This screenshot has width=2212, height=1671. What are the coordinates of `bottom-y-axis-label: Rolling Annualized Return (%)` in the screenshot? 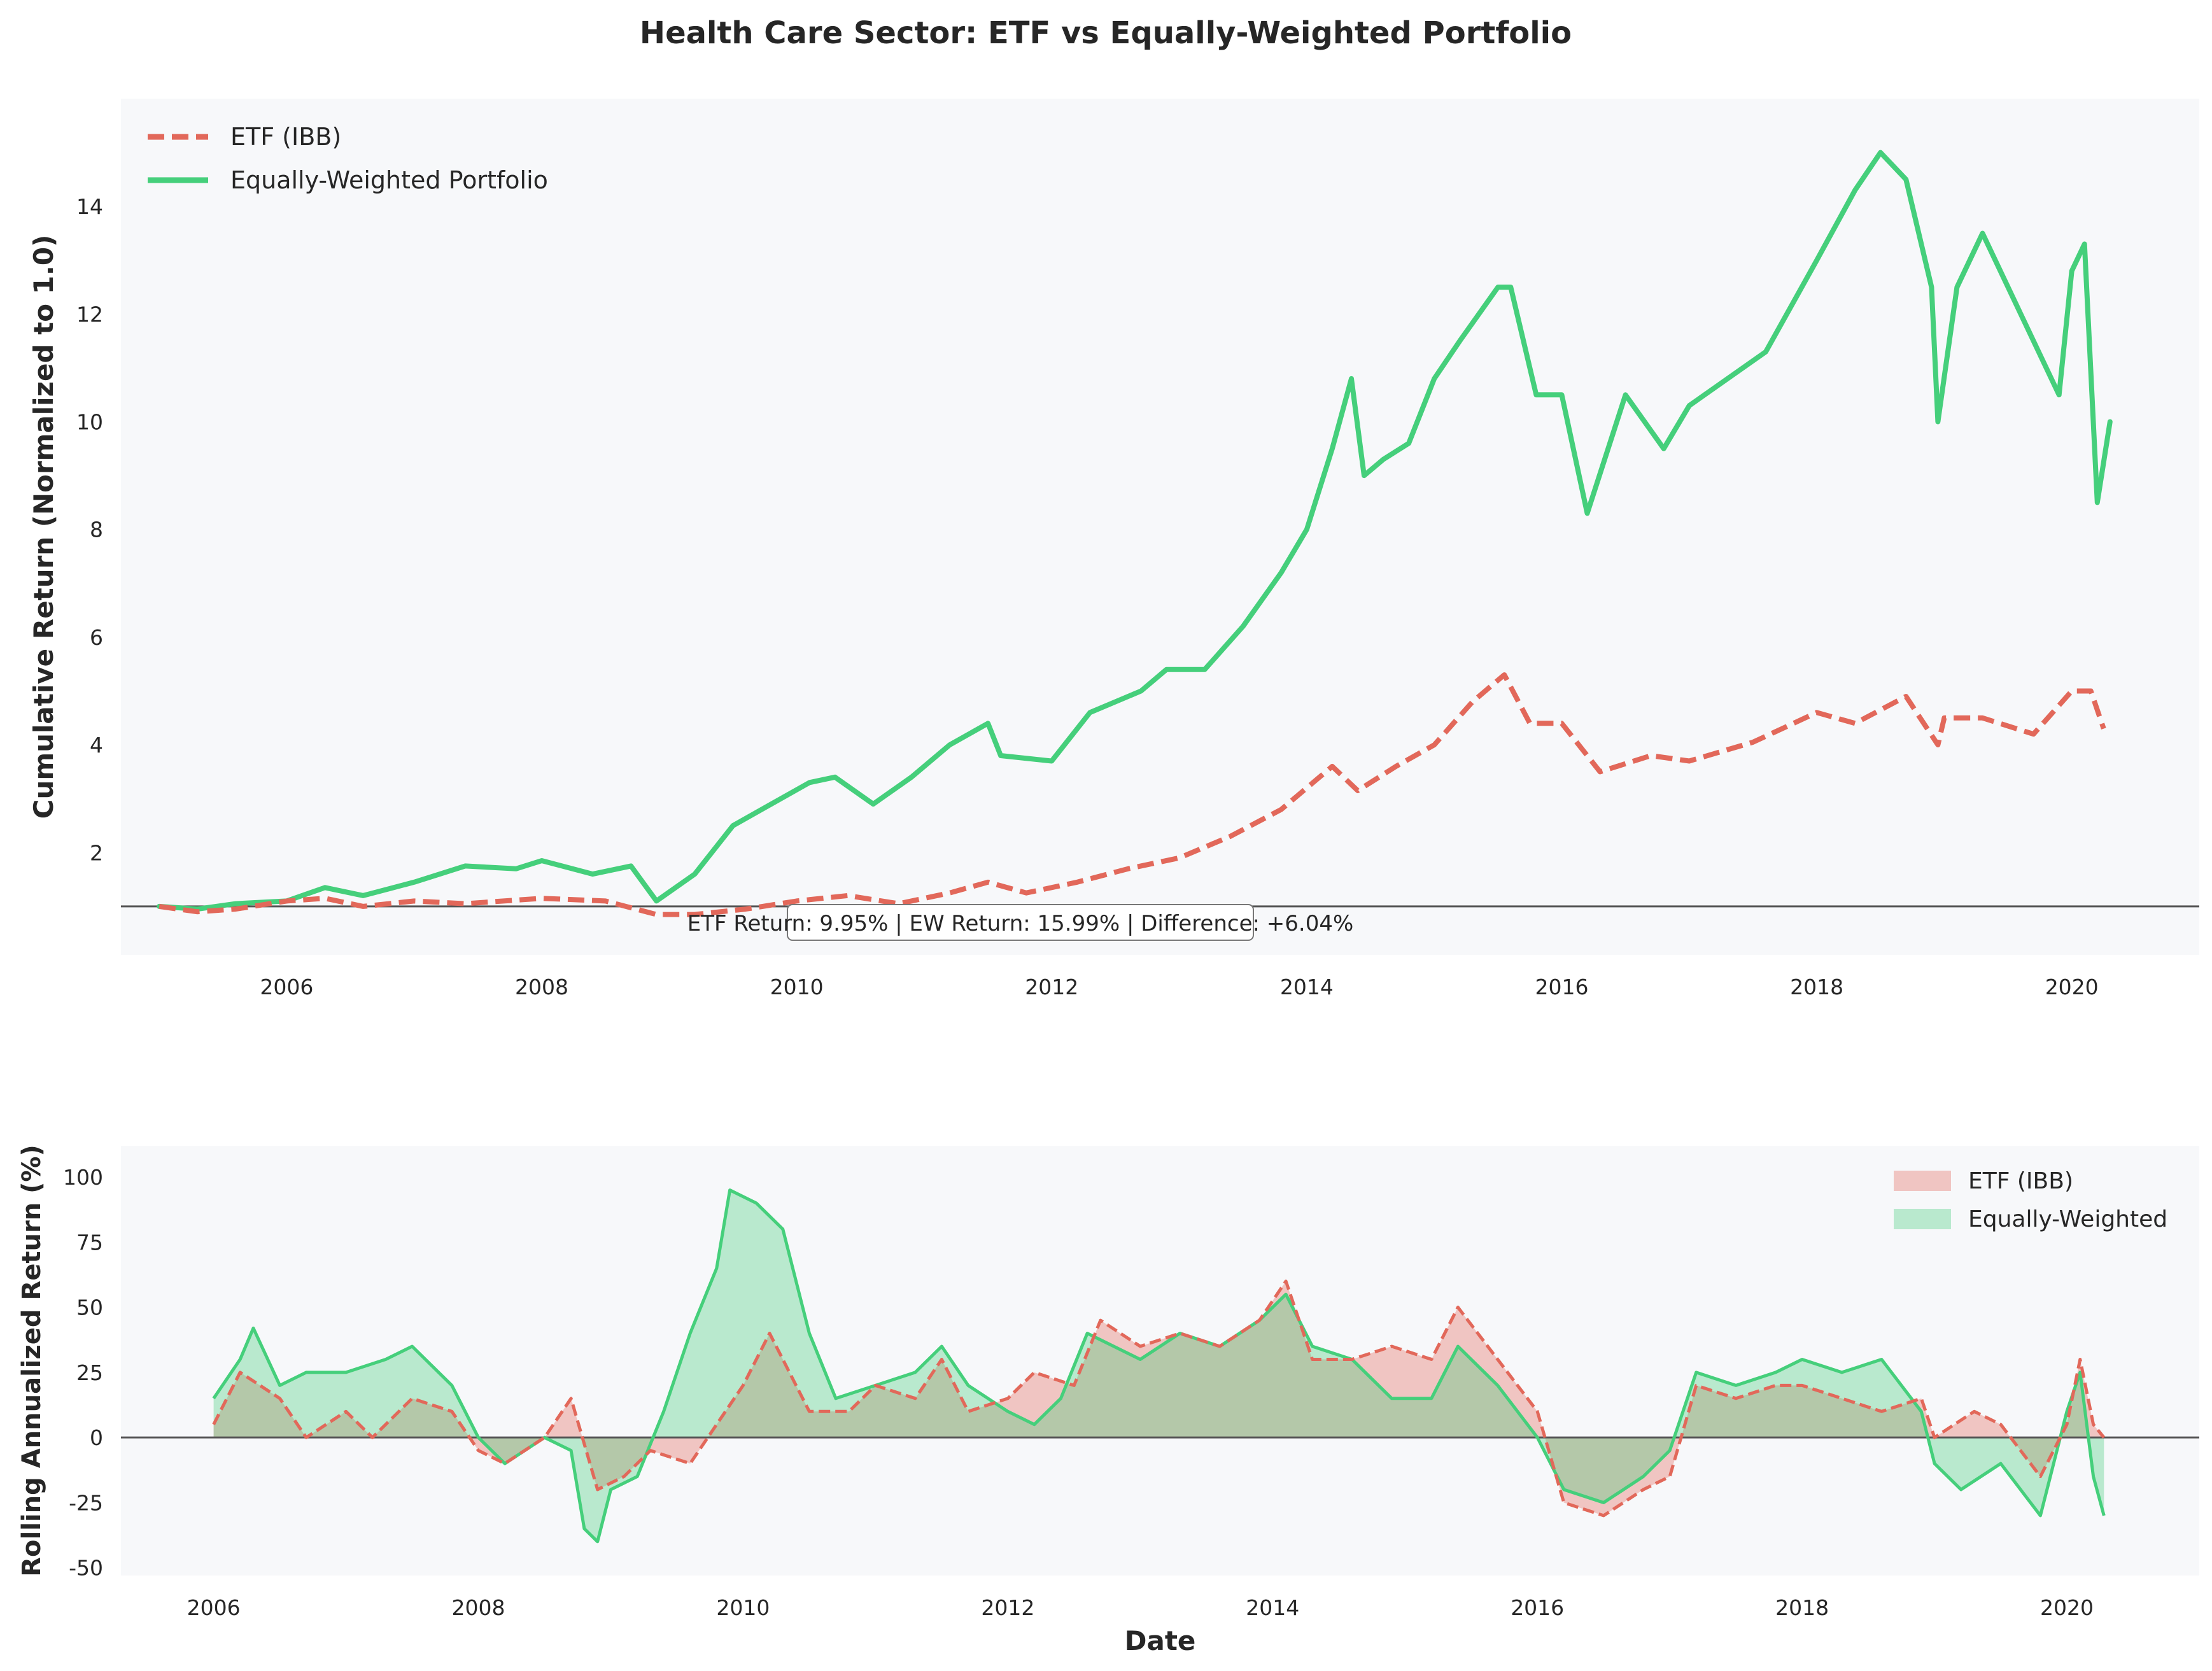 It's located at (31, 1361).